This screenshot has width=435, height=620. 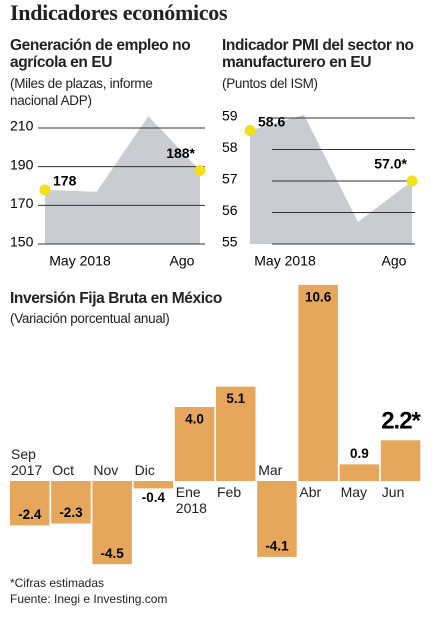 What do you see at coordinates (63, 470) in the screenshot?
I see `x-tick-label: Oct` at bounding box center [63, 470].